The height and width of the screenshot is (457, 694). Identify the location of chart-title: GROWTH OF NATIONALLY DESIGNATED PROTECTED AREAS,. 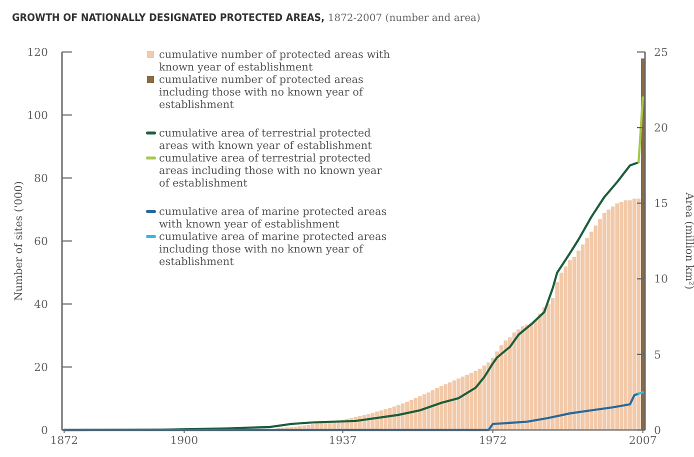
(168, 18).